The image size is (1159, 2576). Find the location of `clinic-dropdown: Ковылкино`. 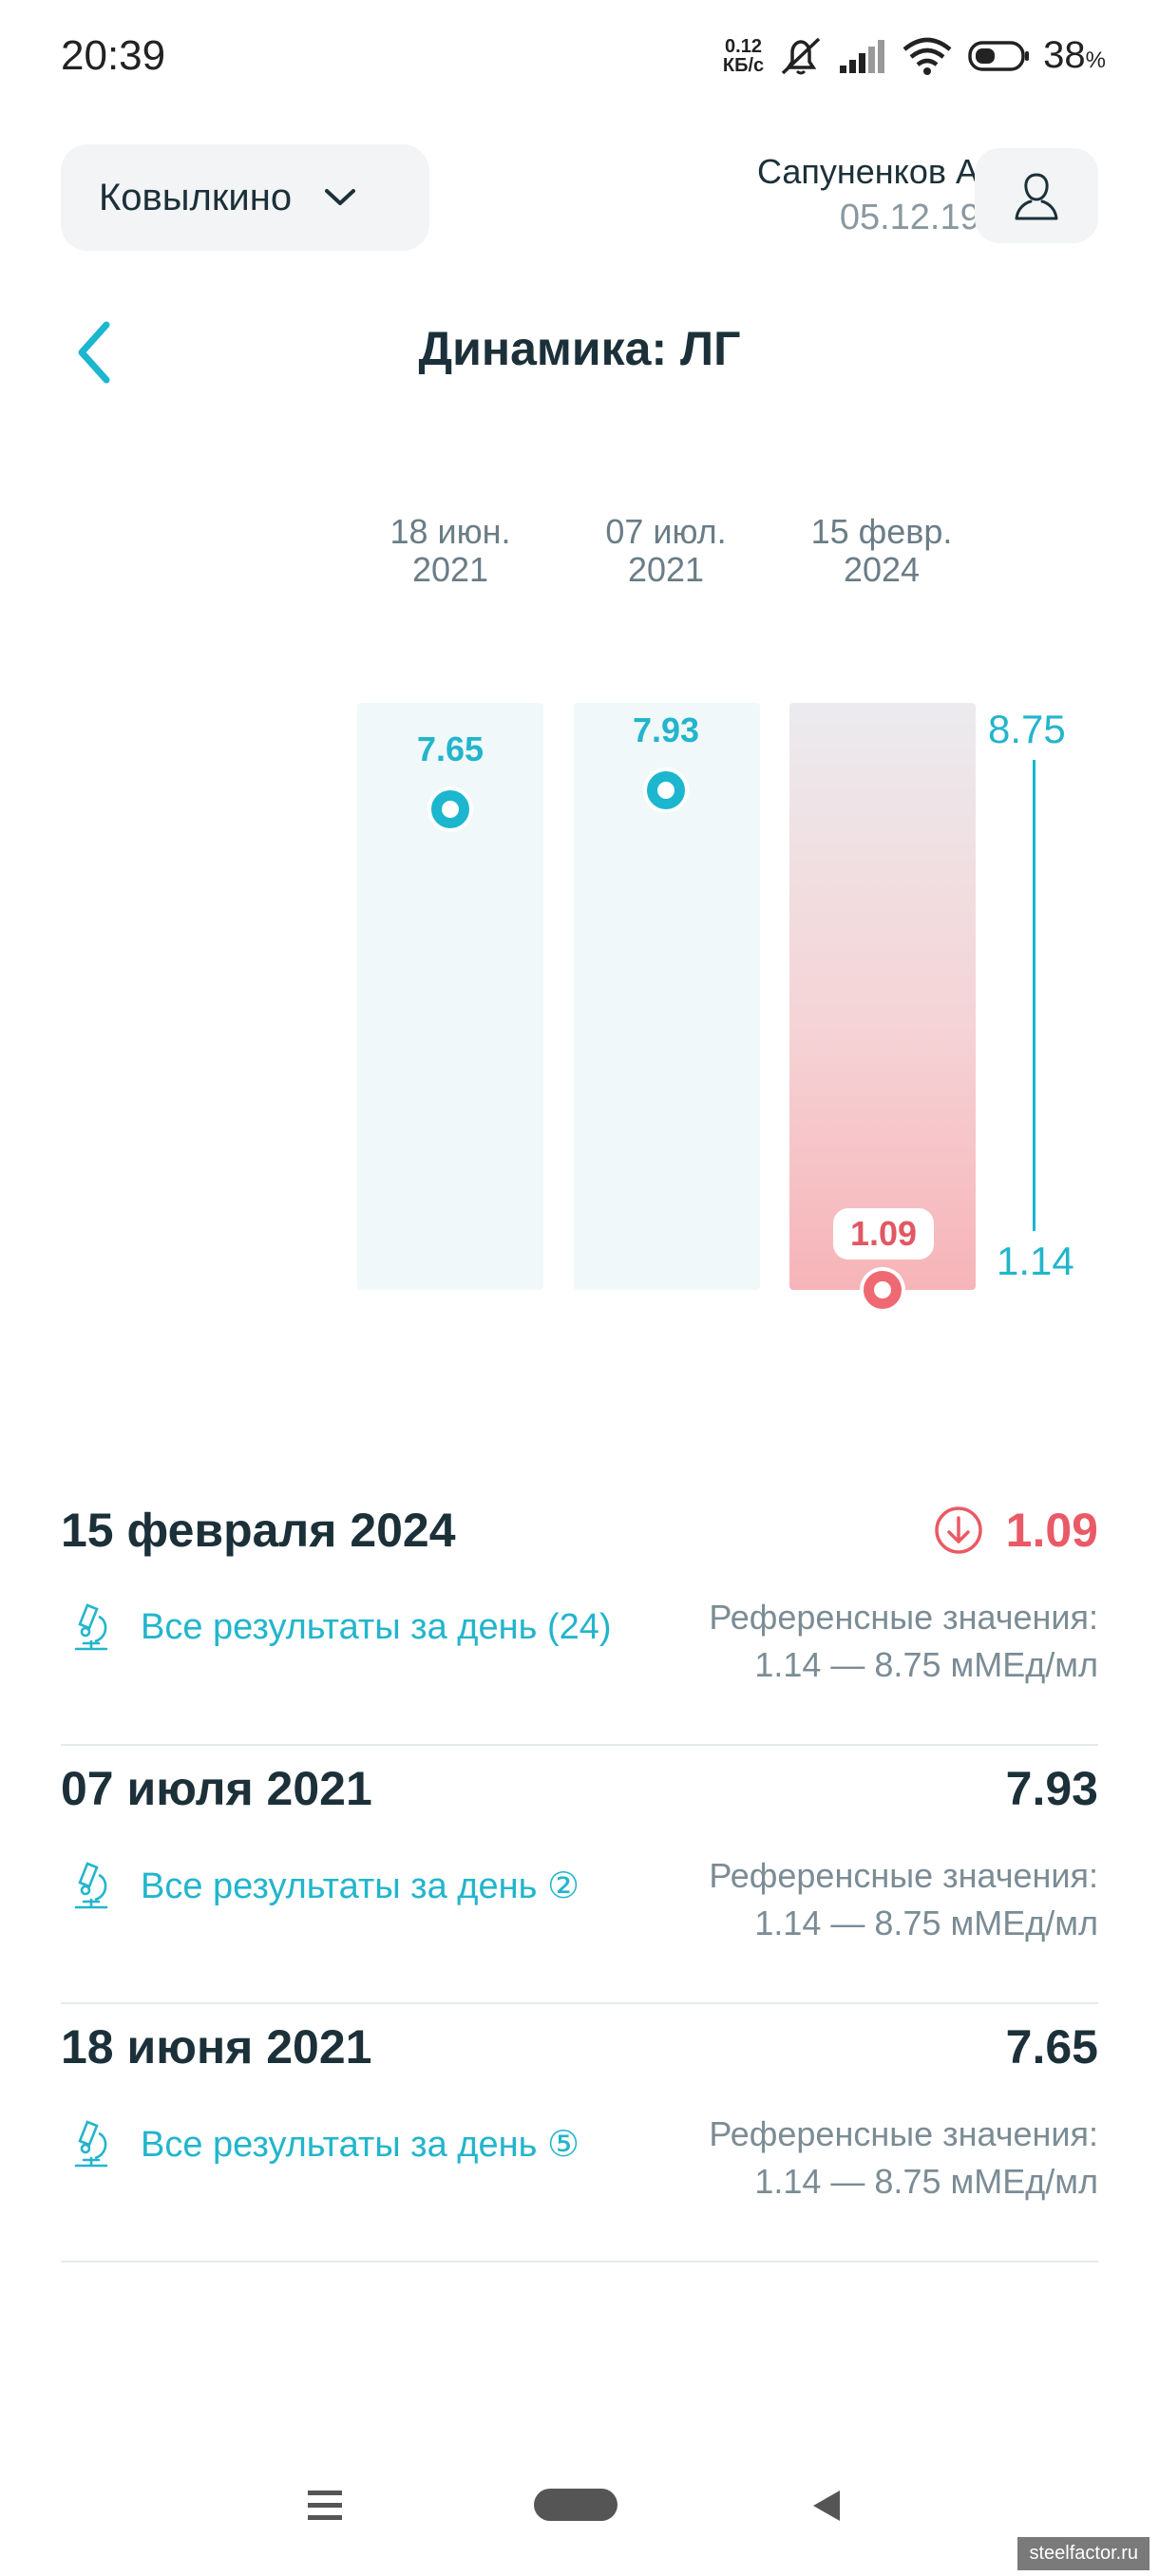

clinic-dropdown: Ковылкино is located at coordinates (245, 197).